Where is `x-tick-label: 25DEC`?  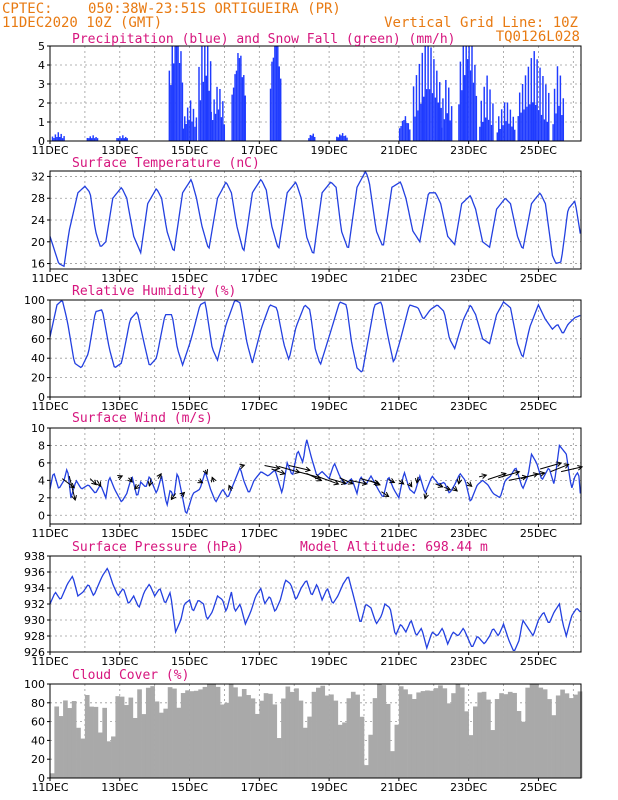
x-tick-label: 25DEC is located at coordinates (538, 787).